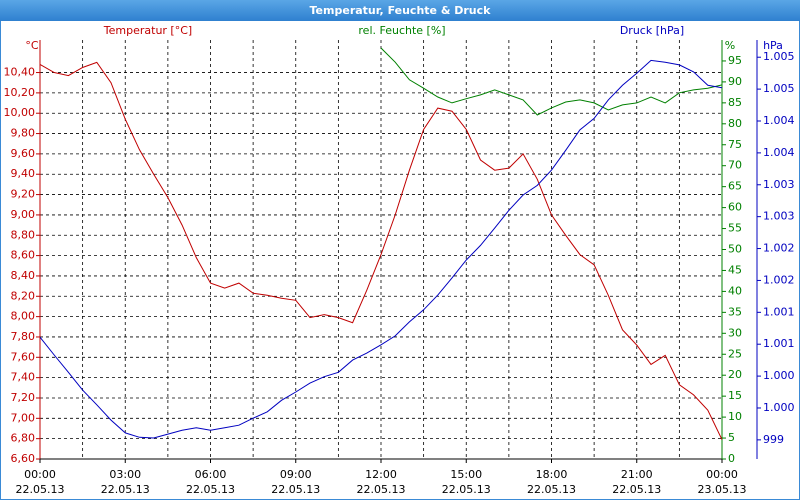 The image size is (800, 500). Describe the element at coordinates (23, 275) in the screenshot. I see `y-tick-label: 8,40` at that location.